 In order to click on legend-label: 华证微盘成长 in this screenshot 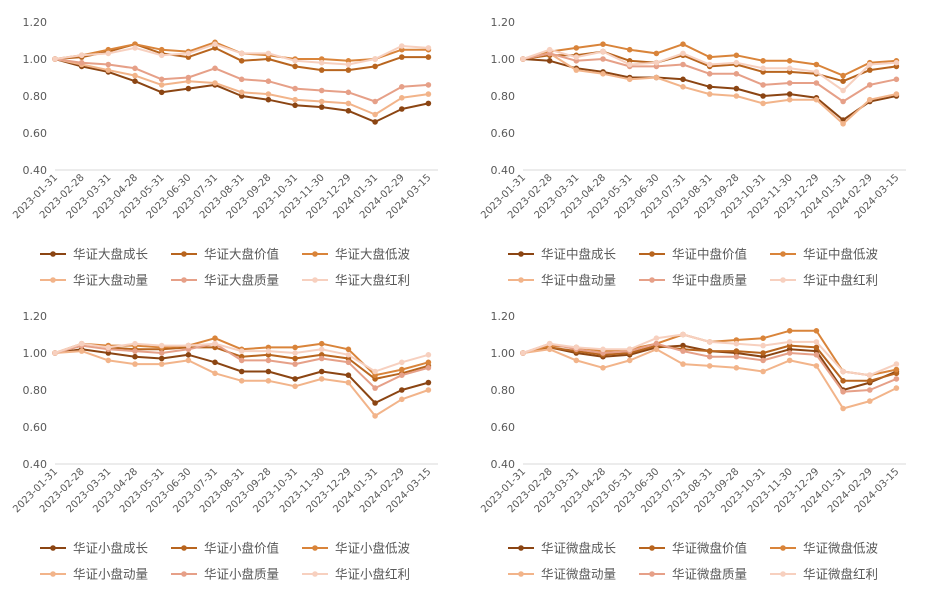, I will do `click(579, 548)`.